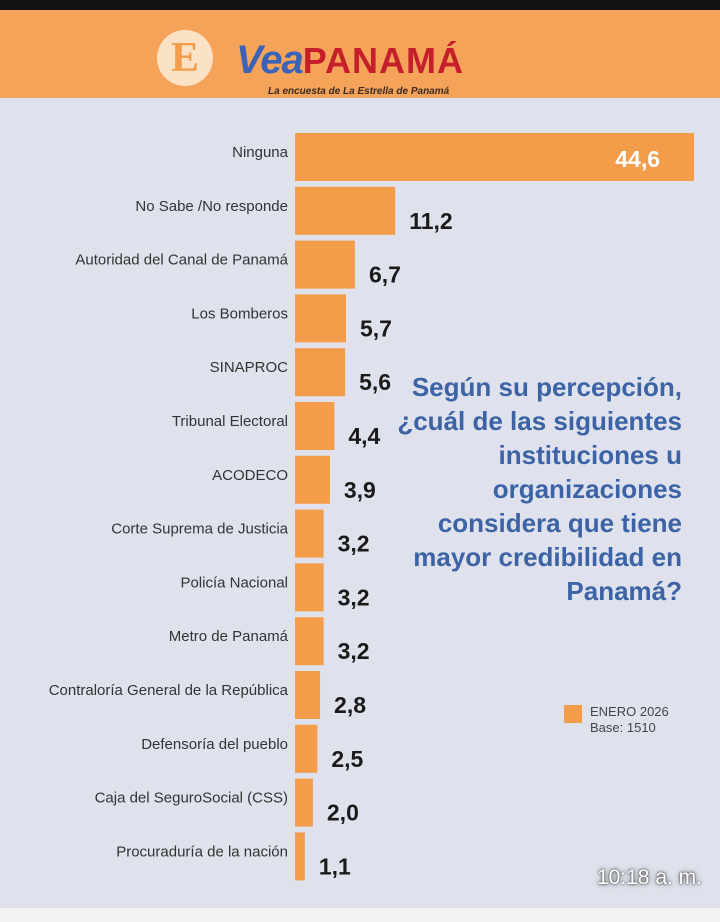 The height and width of the screenshot is (922, 720). I want to click on category-label: No Sabe /No responde, so click(211, 206).